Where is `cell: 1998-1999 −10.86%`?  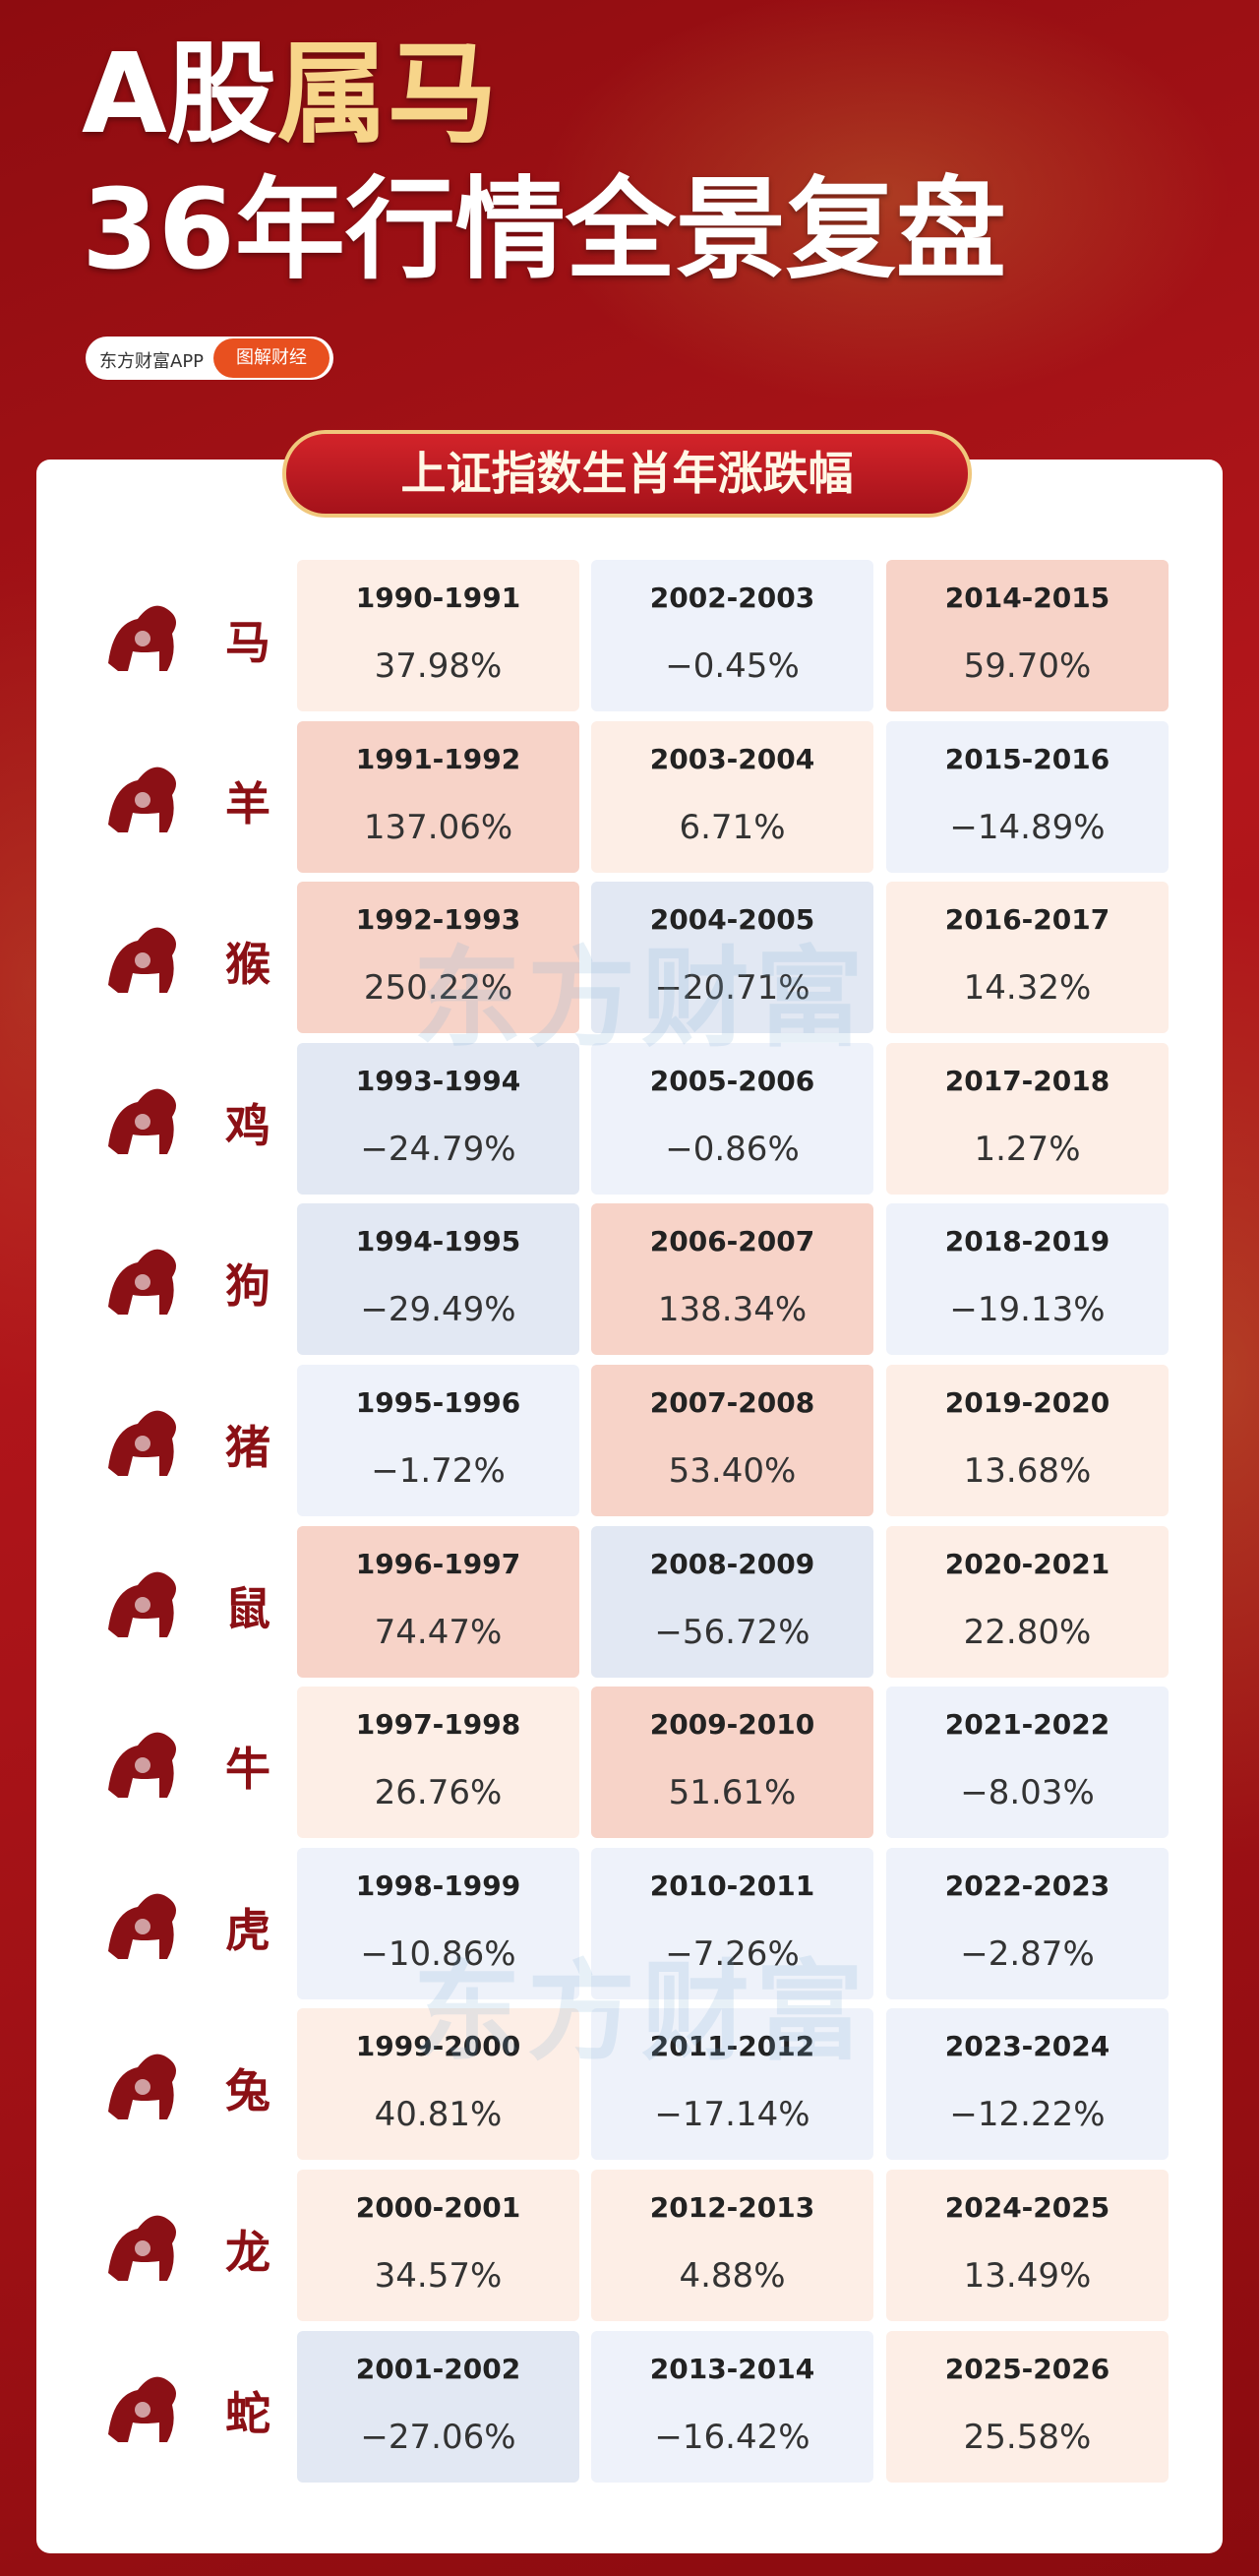 cell: 1998-1999 −10.86% is located at coordinates (438, 1923).